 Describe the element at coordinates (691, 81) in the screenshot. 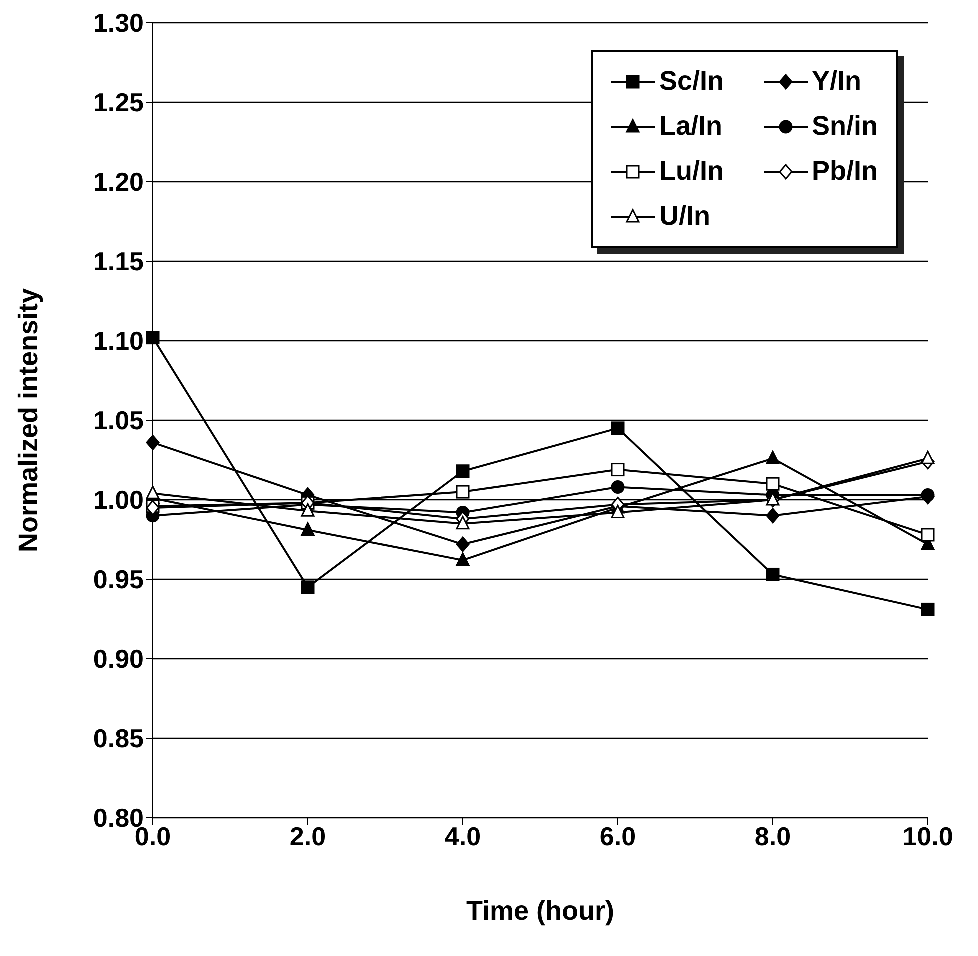

I see `legend-label: Sc/In` at that location.